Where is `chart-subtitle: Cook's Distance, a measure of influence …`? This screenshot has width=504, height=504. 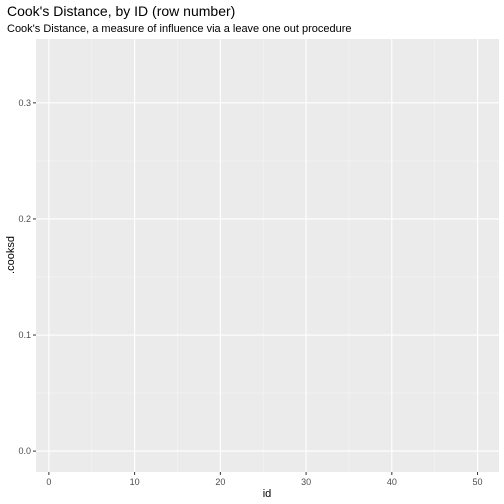
chart-subtitle: Cook's Distance, a measure of influence … is located at coordinates (179, 29).